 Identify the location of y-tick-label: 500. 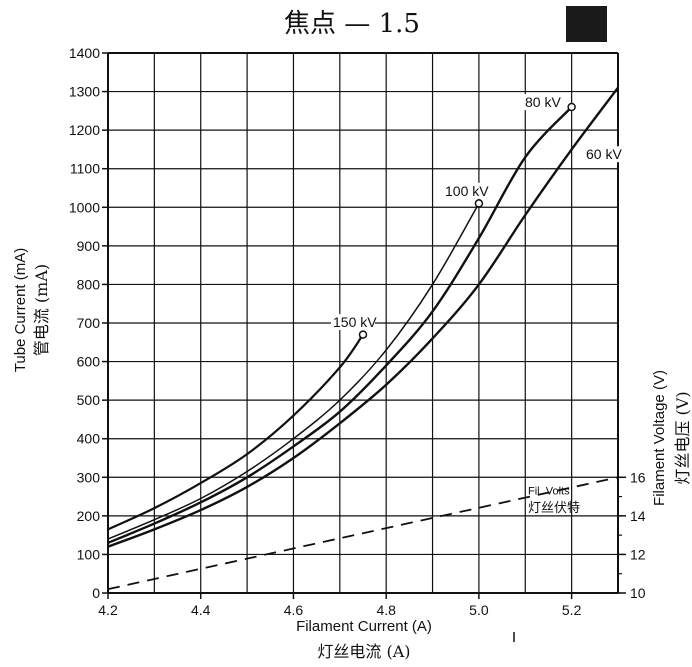
(89, 400).